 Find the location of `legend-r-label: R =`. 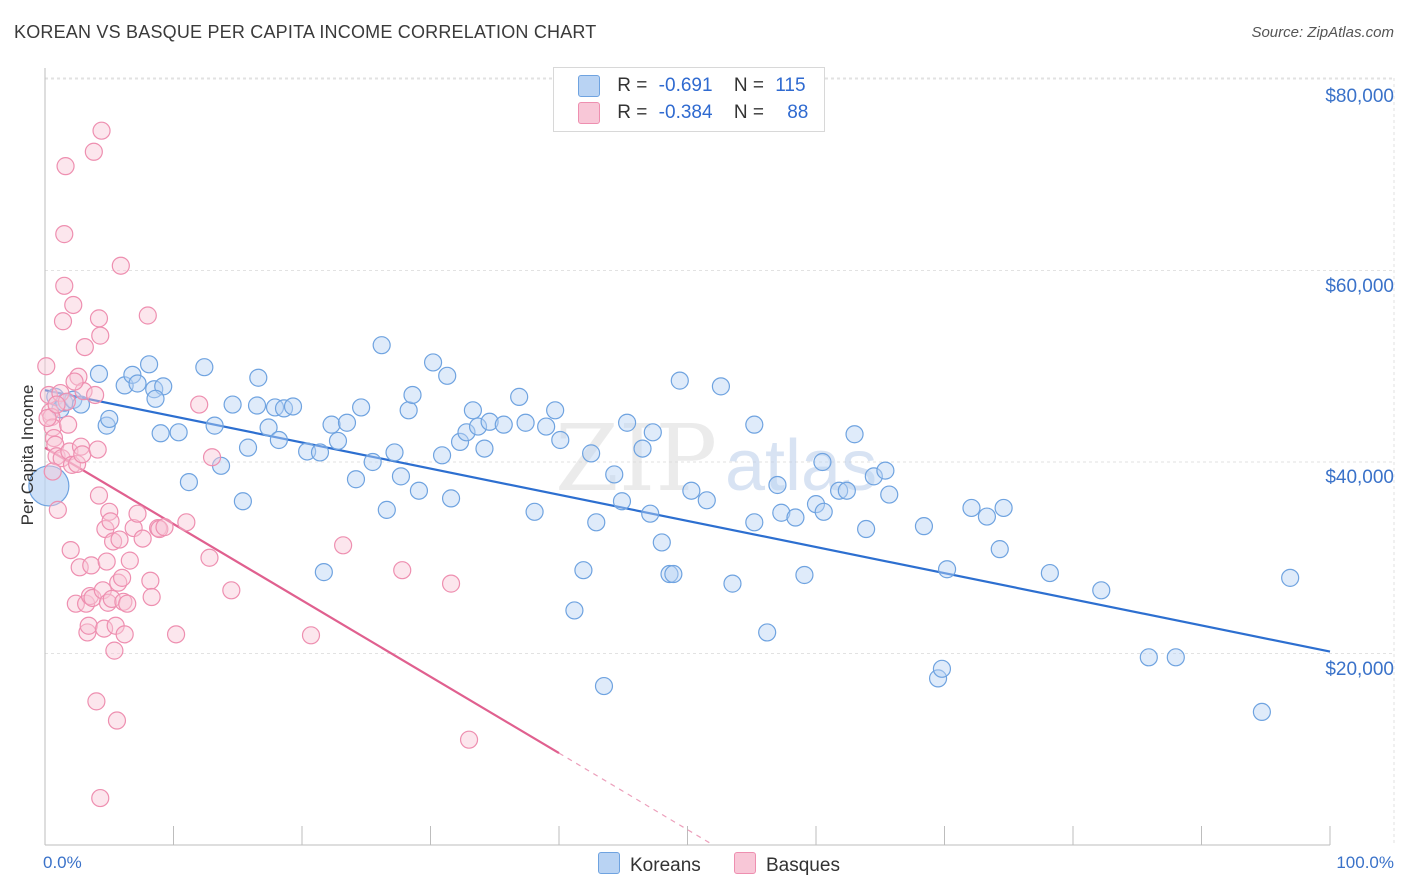

legend-r-label: R = is located at coordinates (632, 113).